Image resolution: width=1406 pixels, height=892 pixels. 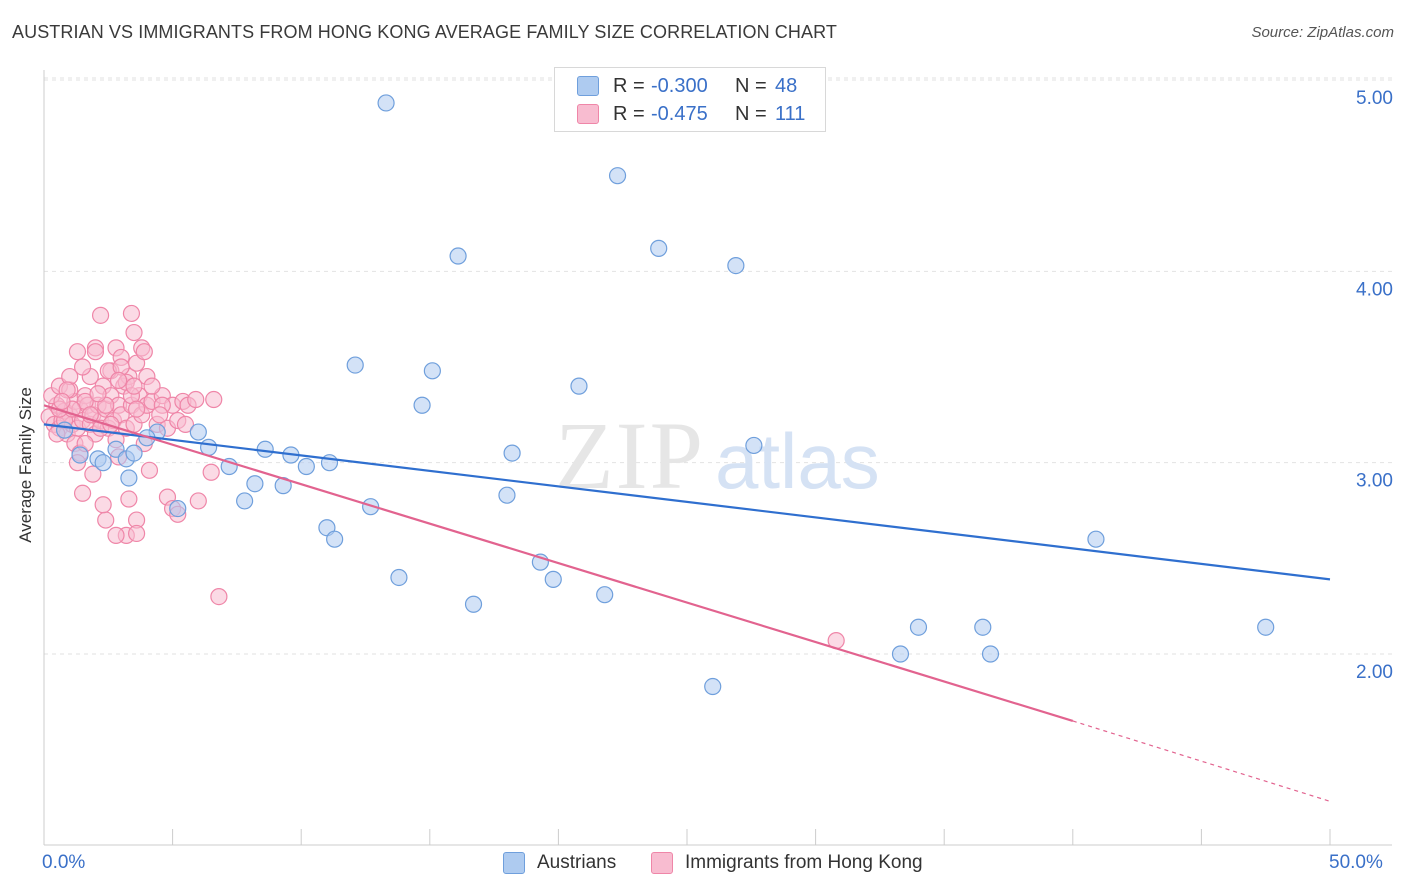 I want to click on legend-label-hong-kong: Immigrants from Hong Kong, so click(x=804, y=862).